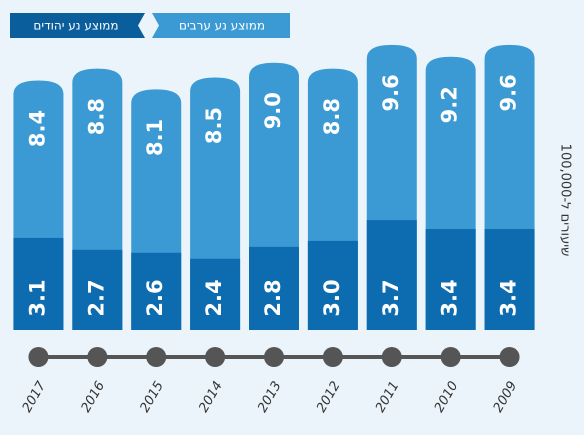 The width and height of the screenshot is (584, 435). Describe the element at coordinates (273, 297) in the screenshot. I see `value-label: 2.8` at that location.